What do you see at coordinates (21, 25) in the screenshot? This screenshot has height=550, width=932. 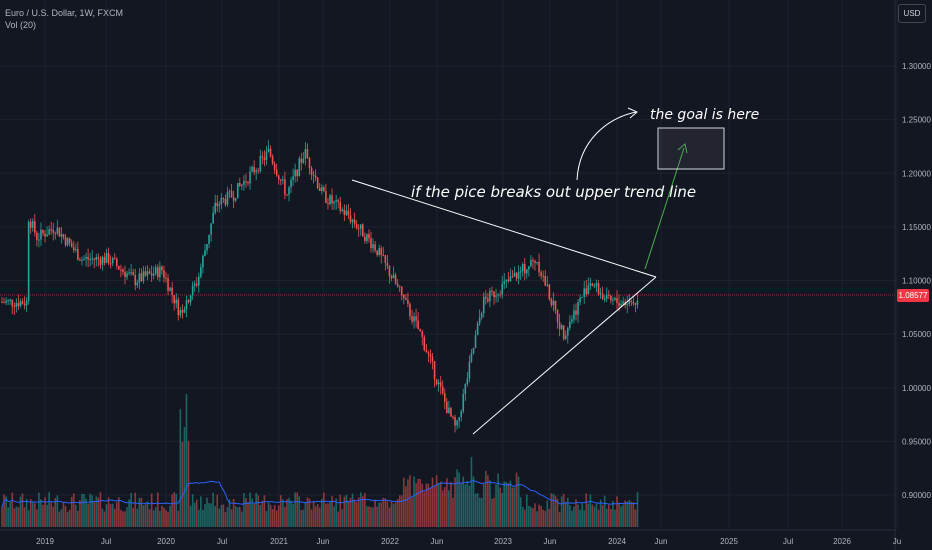 I see `volume-indicator-label: Vol (20)` at bounding box center [21, 25].